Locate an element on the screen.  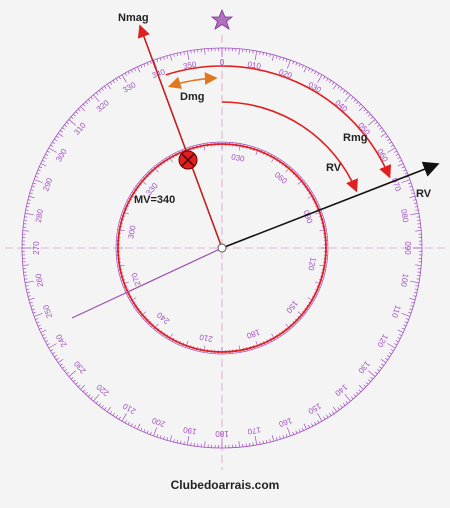
outer-rose-label: 270 is located at coordinates (36, 248).